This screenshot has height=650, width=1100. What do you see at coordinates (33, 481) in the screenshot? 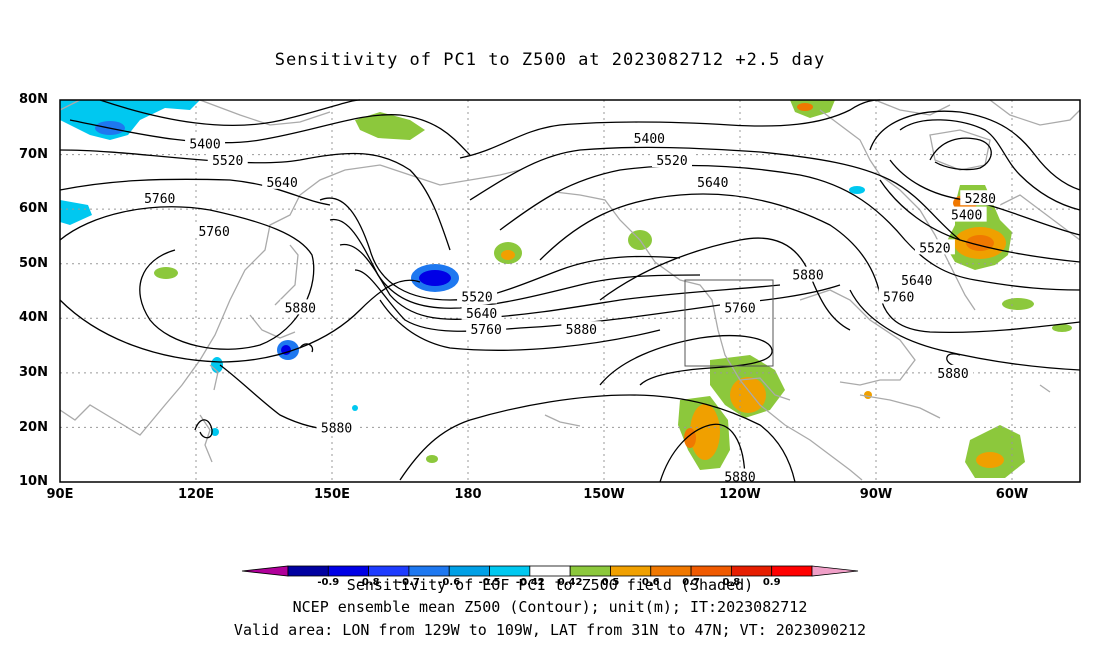
I see `lat-tick-label: 10N` at bounding box center [33, 481].